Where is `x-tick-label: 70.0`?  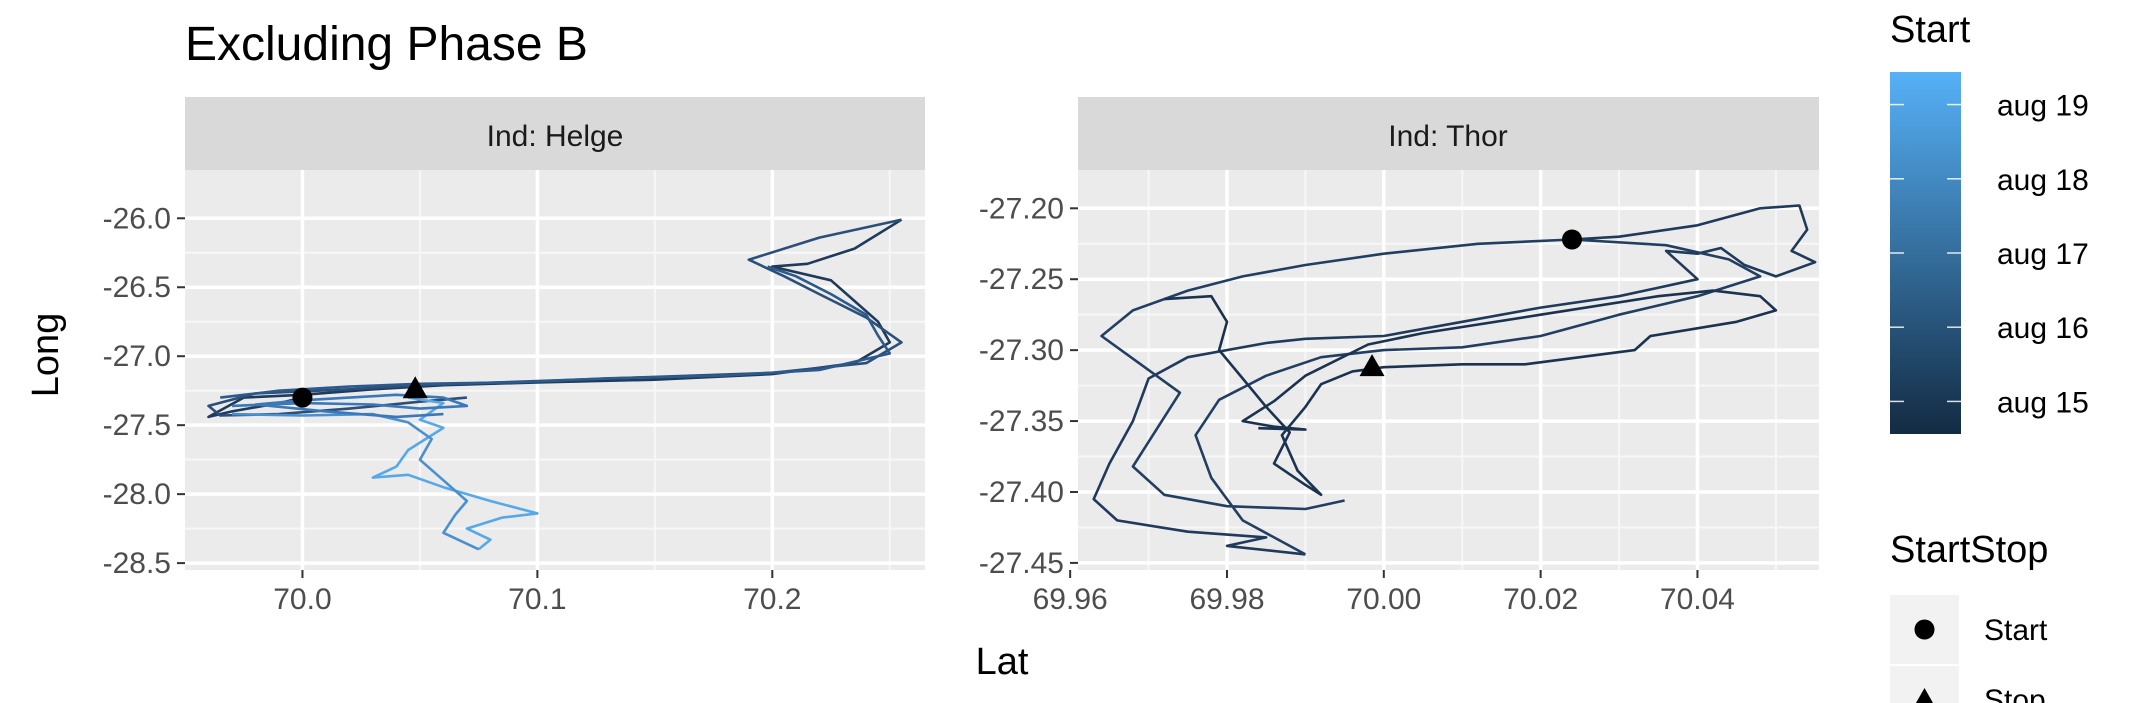 x-tick-label: 70.0 is located at coordinates (302, 599).